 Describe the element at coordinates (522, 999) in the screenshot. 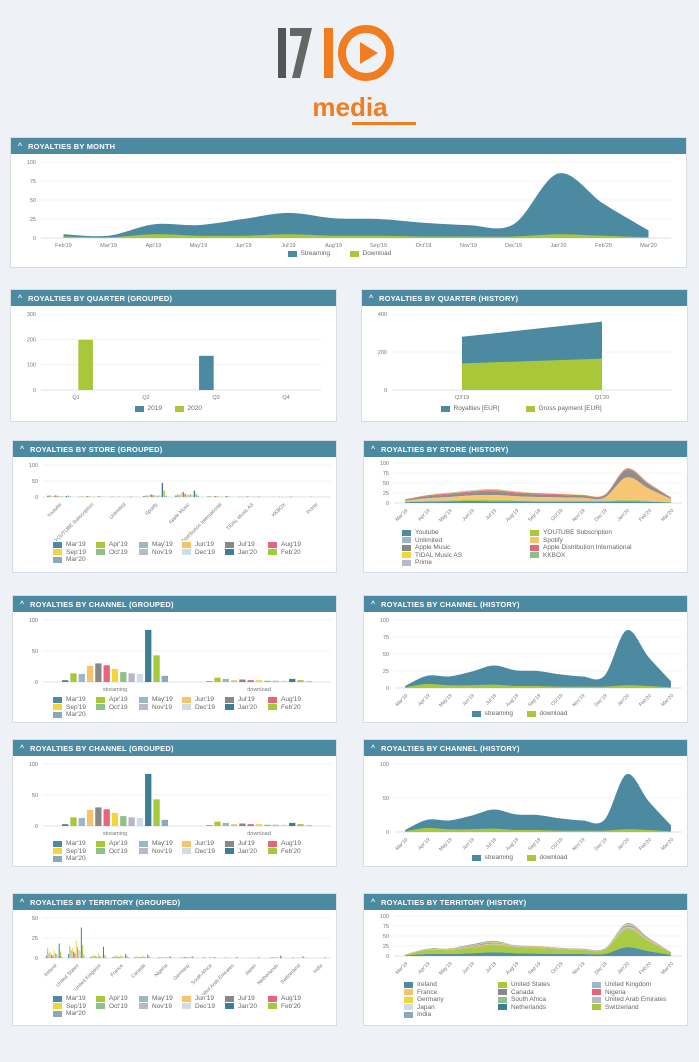

I see `legend-item: South Africa` at that location.